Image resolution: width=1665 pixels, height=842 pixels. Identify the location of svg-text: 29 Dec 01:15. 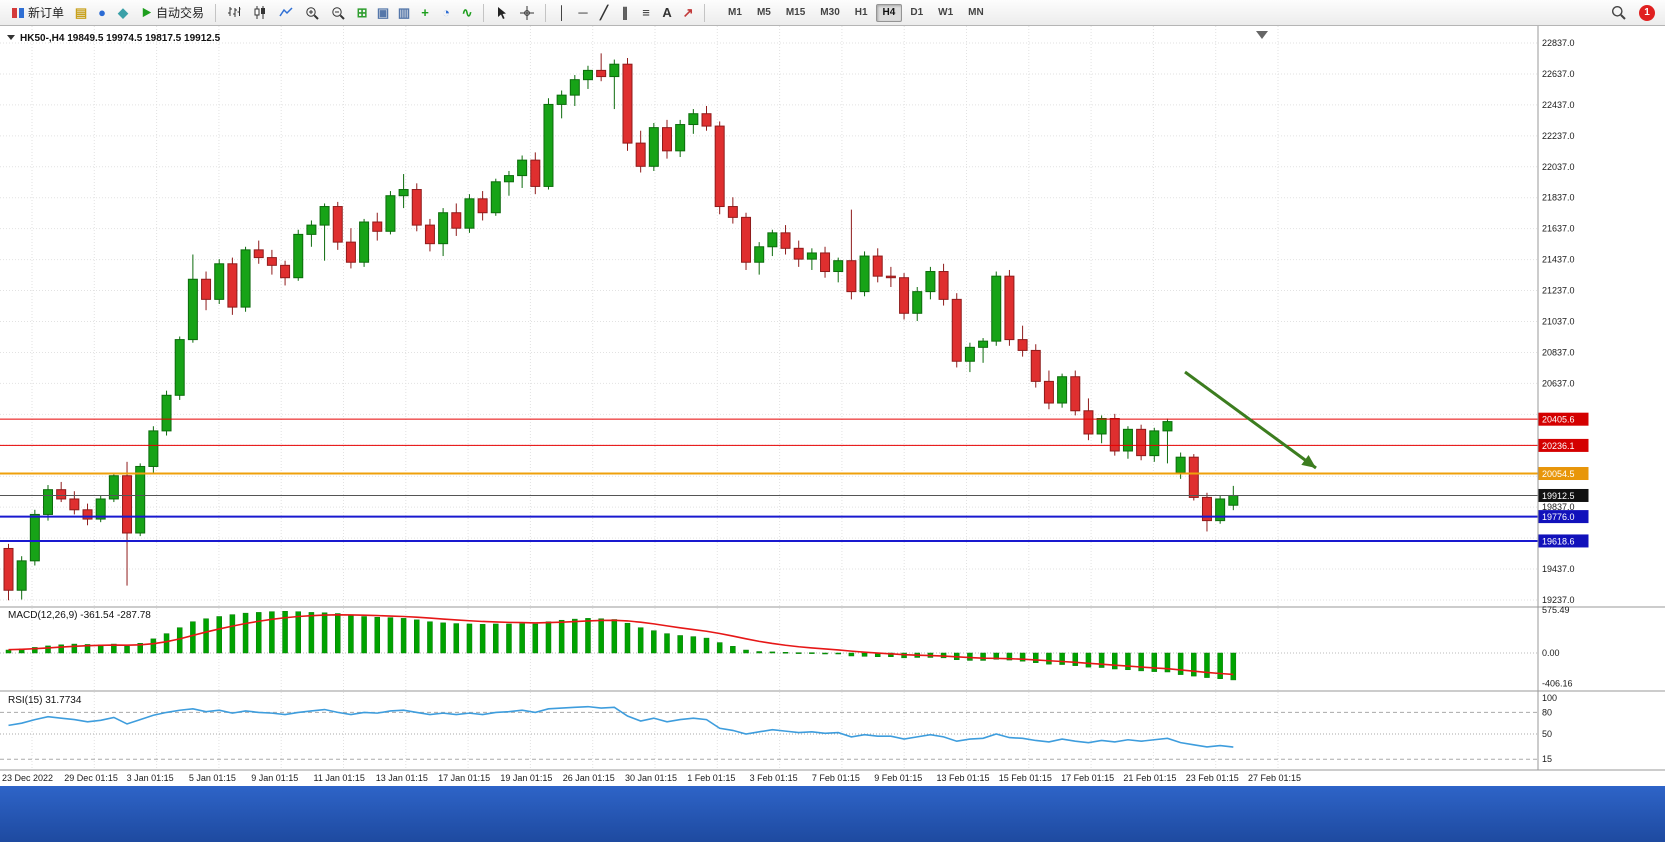
(91, 778).